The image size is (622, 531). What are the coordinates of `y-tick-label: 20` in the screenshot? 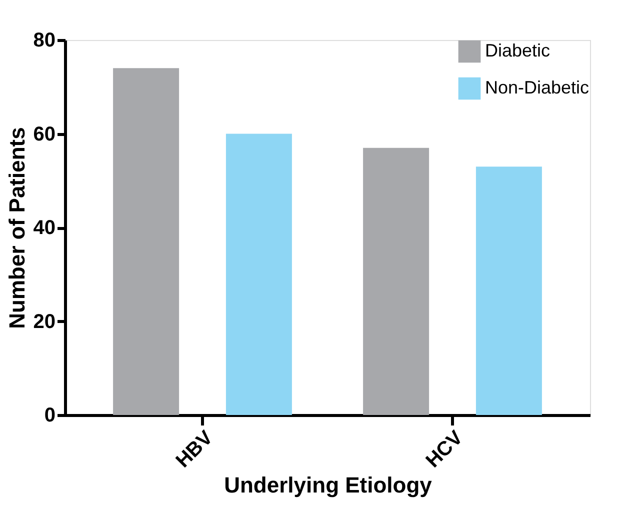 It's located at (44, 321).